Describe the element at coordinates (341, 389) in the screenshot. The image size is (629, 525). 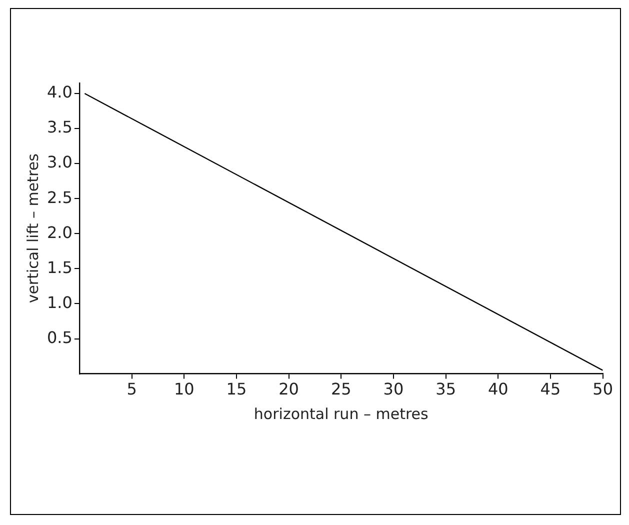
I see `x-tick-label: 25` at that location.